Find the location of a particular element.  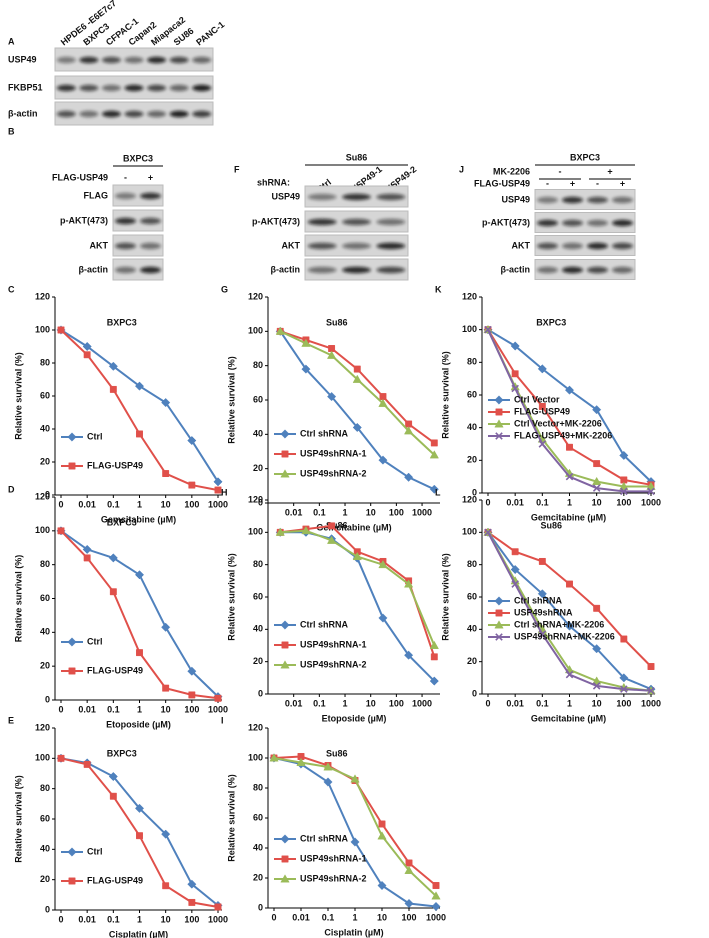

x-tick-label: 1 is located at coordinates (139, 919).